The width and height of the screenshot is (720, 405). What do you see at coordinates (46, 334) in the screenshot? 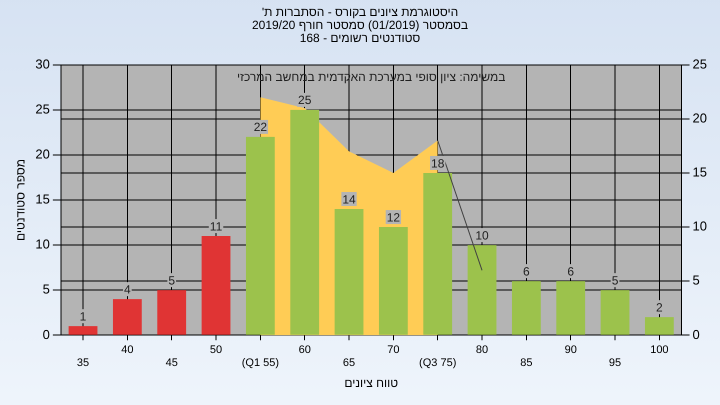
I see `y-tick-label: 0` at bounding box center [46, 334].